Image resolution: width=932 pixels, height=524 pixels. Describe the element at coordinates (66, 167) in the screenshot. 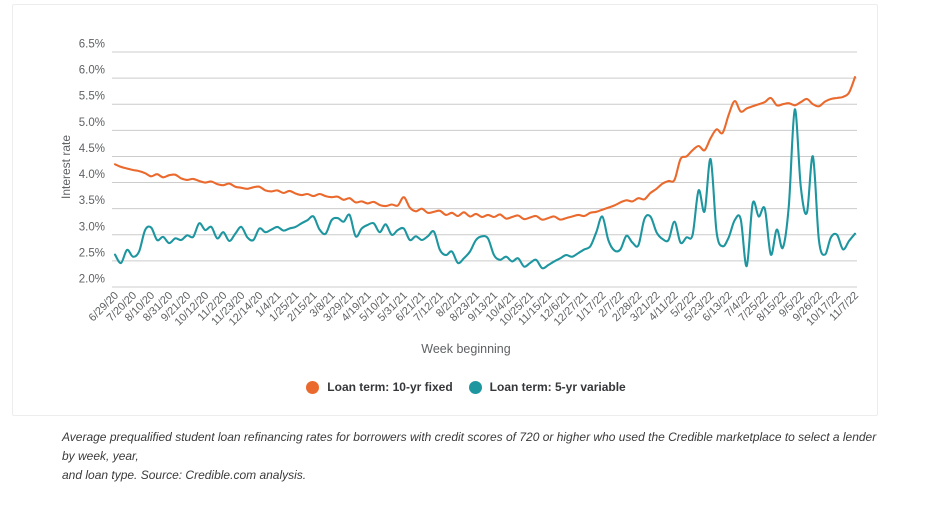

I see `y-axis-title: Interest rate` at that location.